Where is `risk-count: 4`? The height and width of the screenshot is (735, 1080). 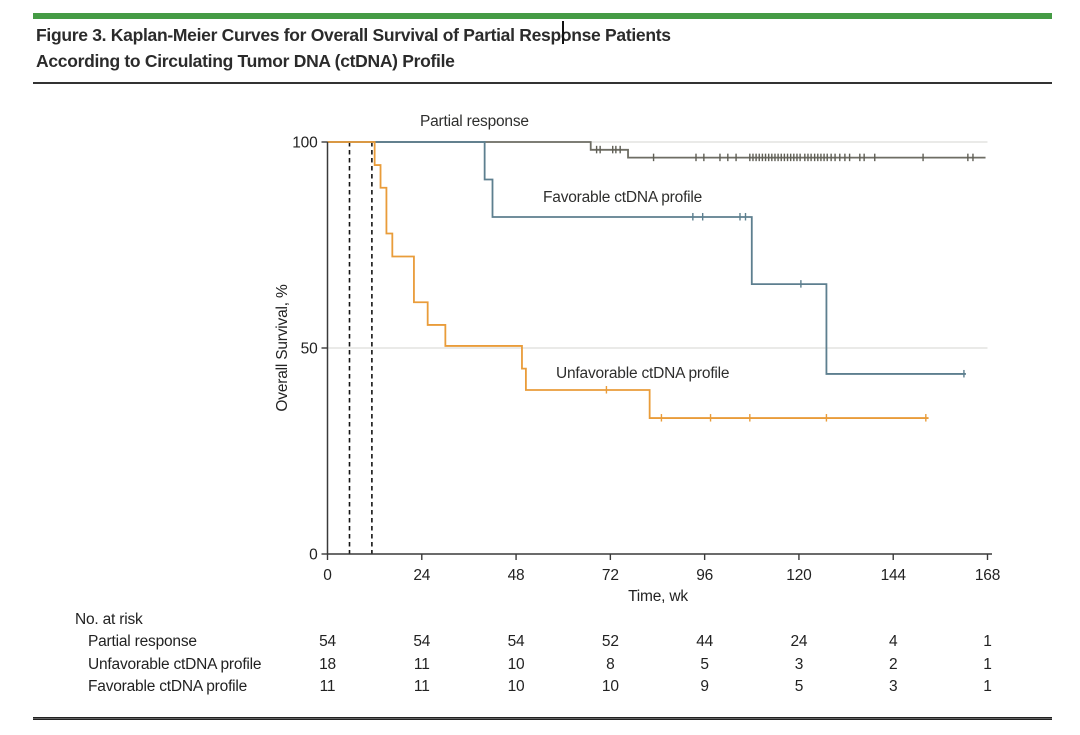
risk-count: 4 is located at coordinates (893, 641).